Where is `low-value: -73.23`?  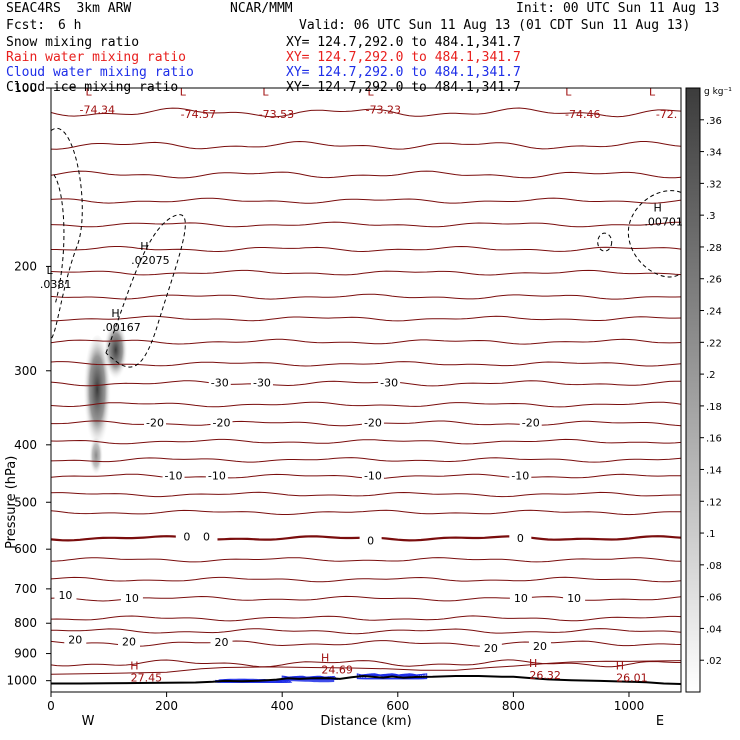
low-value: -73.23 is located at coordinates (383, 109).